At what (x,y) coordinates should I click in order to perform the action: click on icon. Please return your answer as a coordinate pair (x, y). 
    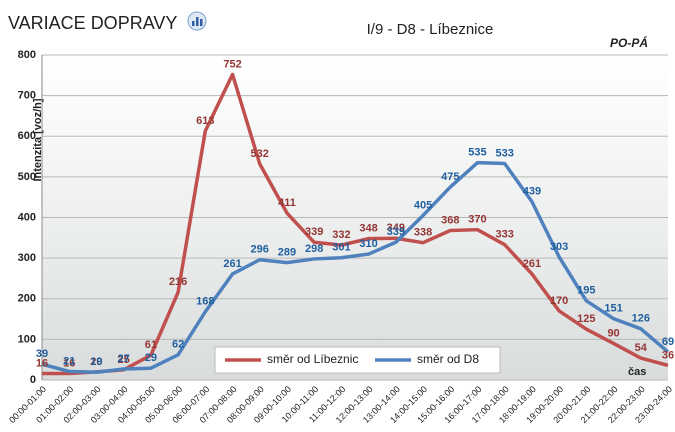
    Looking at the image, I should click on (197, 21).